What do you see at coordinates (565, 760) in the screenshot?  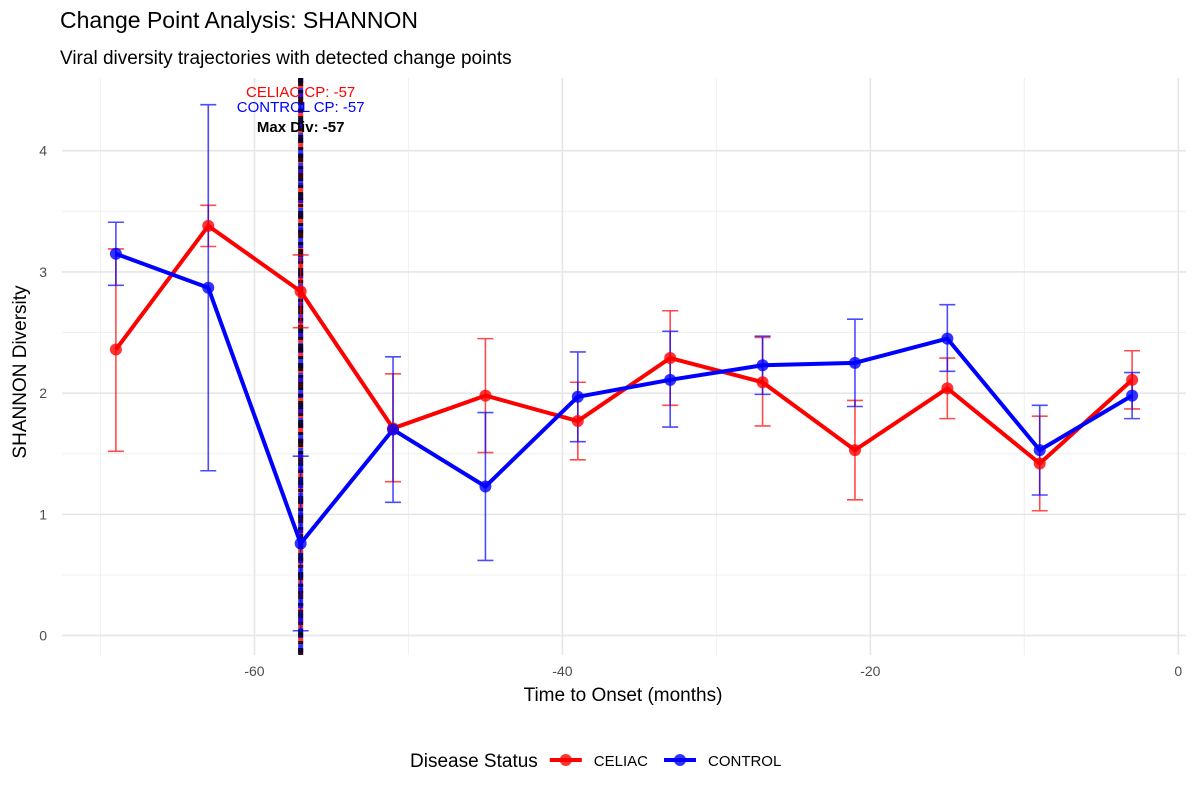 I see `legend-point-celiac` at bounding box center [565, 760].